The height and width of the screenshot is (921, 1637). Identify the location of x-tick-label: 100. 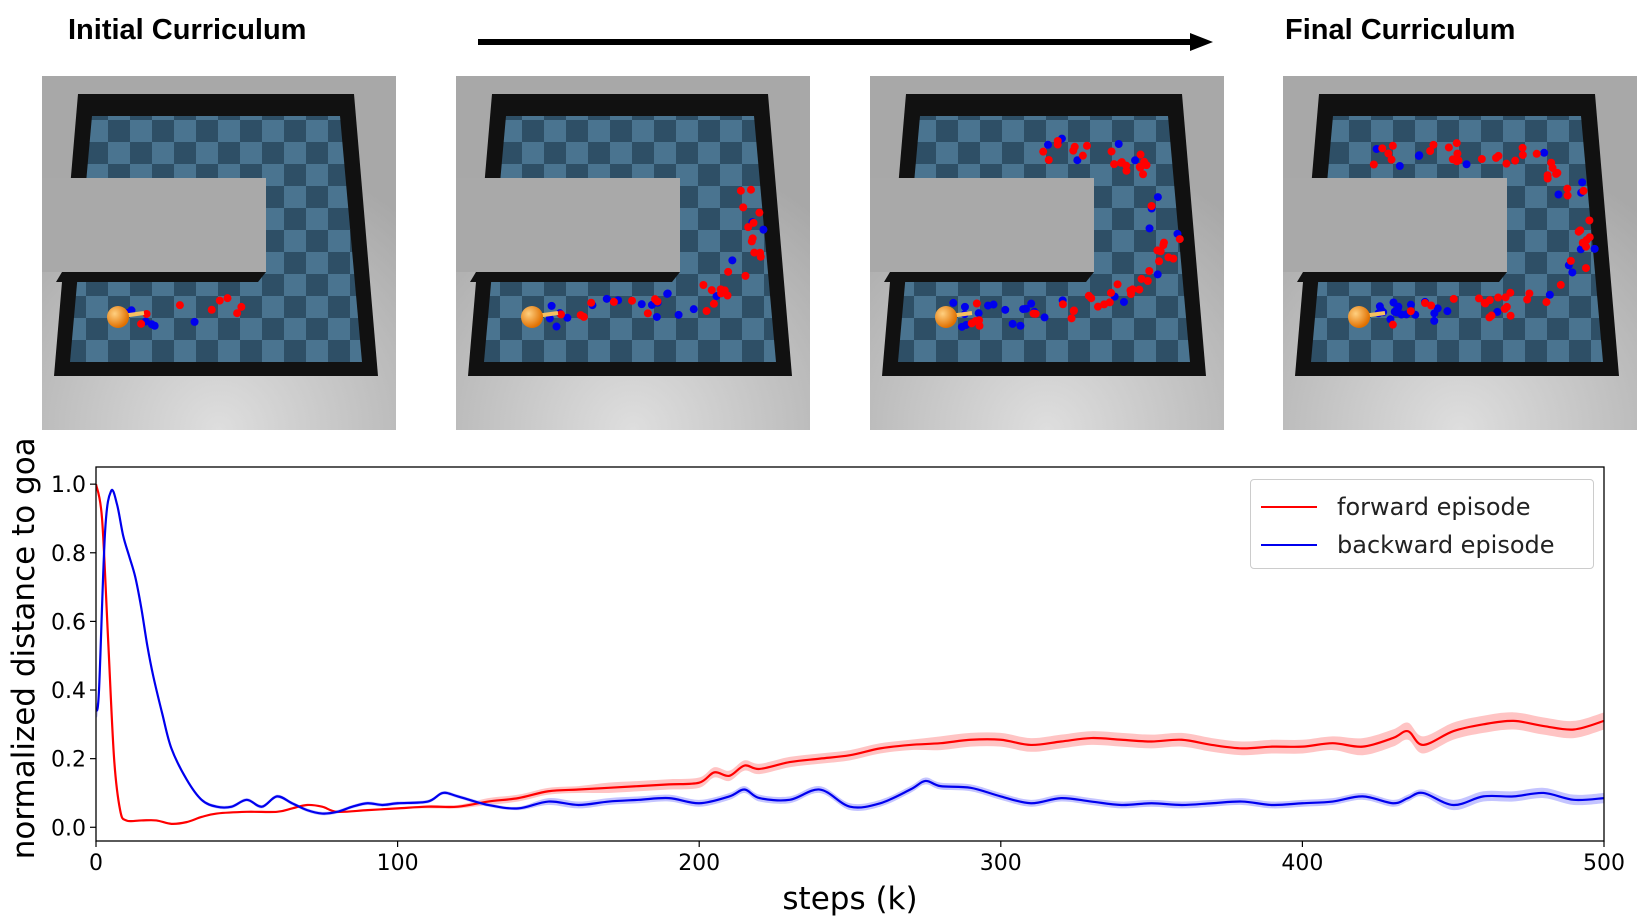
(398, 863).